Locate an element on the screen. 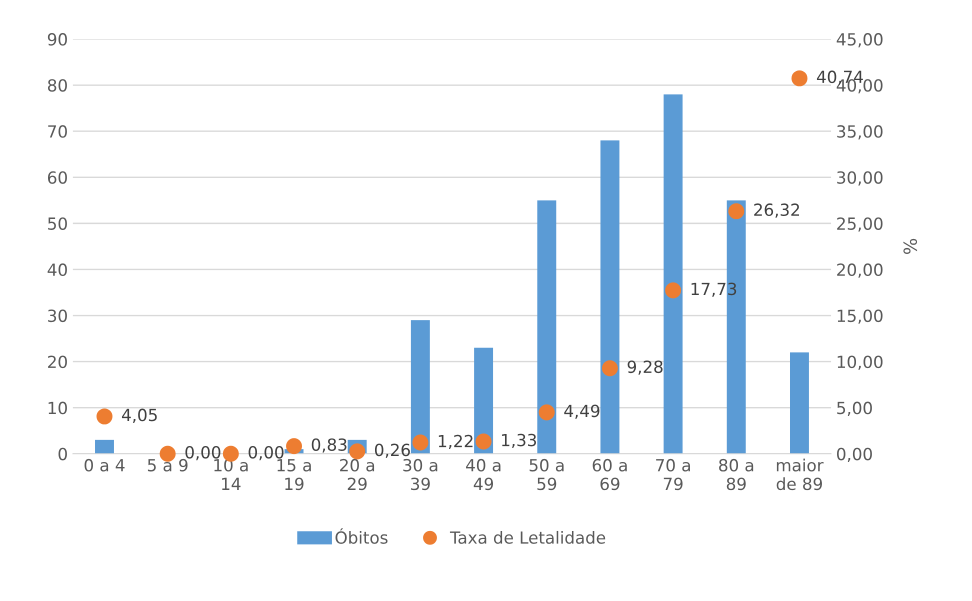  y2-tick-label: 20,00 is located at coordinates (860, 270).